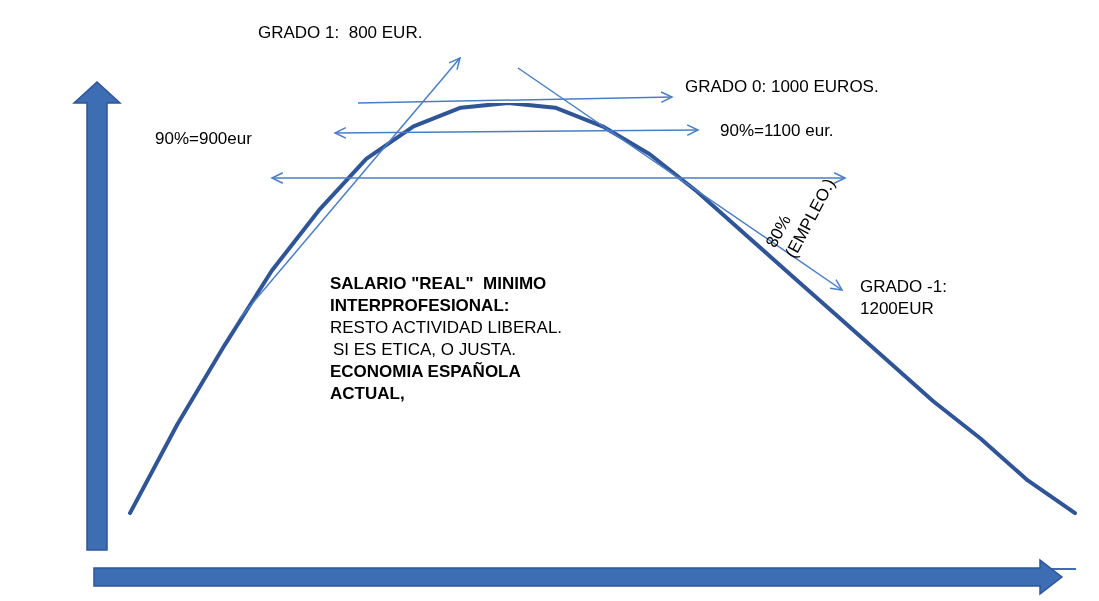 This screenshot has width=1099, height=601. What do you see at coordinates (425, 383) in the screenshot?
I see `annotation: ECONOMIA ESPAÑOLA ACTUAL,` at bounding box center [425, 383].